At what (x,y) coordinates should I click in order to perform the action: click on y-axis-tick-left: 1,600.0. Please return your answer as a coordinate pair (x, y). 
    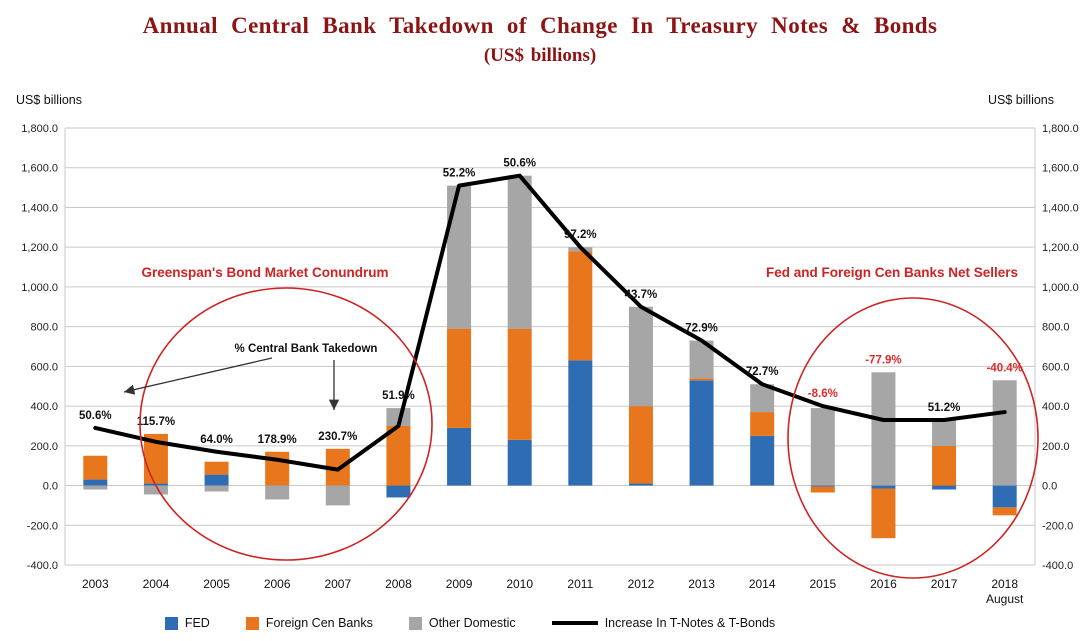
    Looking at the image, I should click on (39, 169).